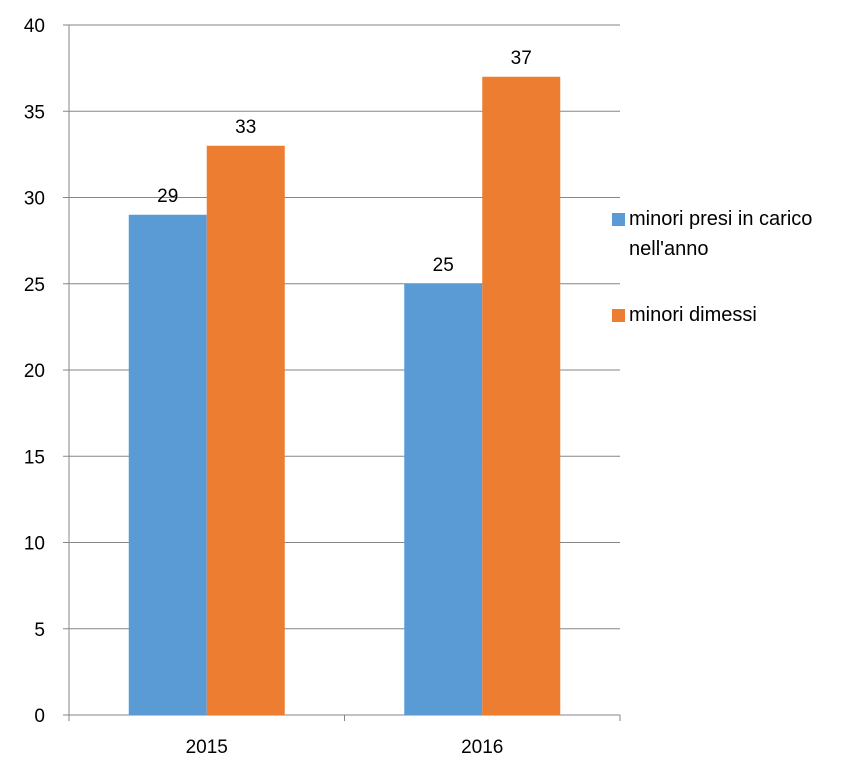  What do you see at coordinates (245, 430) in the screenshot?
I see `bar-series-2-2015` at bounding box center [245, 430].